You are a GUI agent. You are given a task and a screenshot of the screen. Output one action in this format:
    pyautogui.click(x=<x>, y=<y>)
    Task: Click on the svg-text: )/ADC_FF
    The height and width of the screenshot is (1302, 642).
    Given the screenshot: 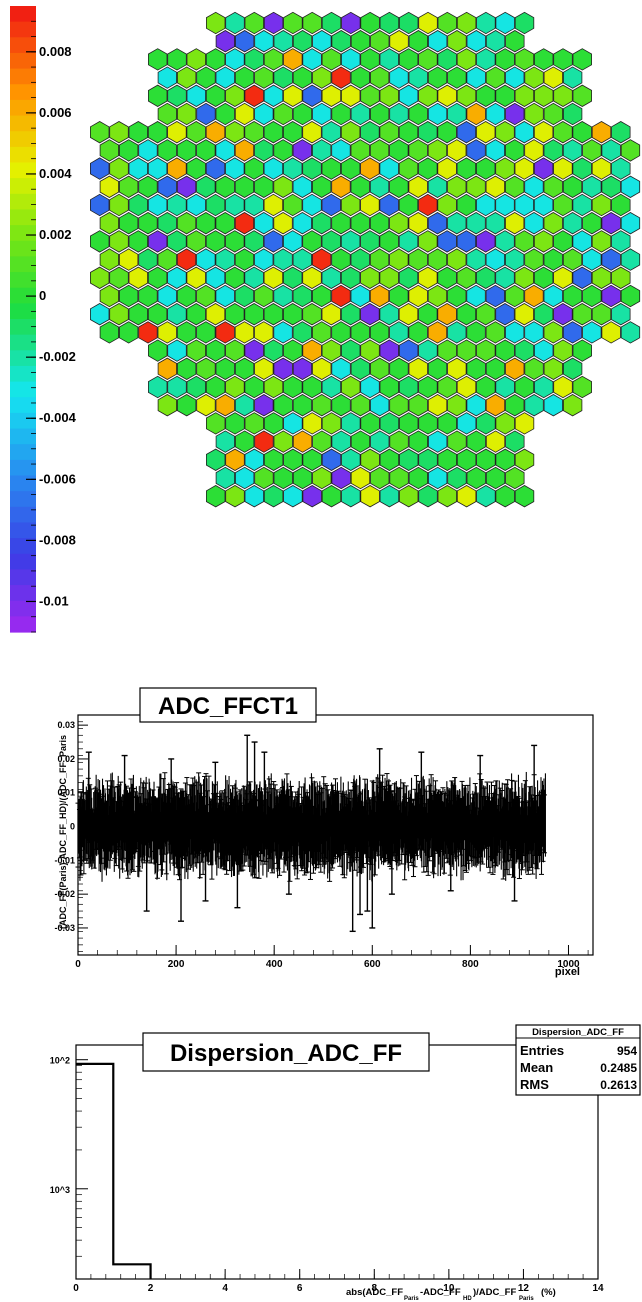 What is the action you would take?
    pyautogui.click(x=494, y=1292)
    